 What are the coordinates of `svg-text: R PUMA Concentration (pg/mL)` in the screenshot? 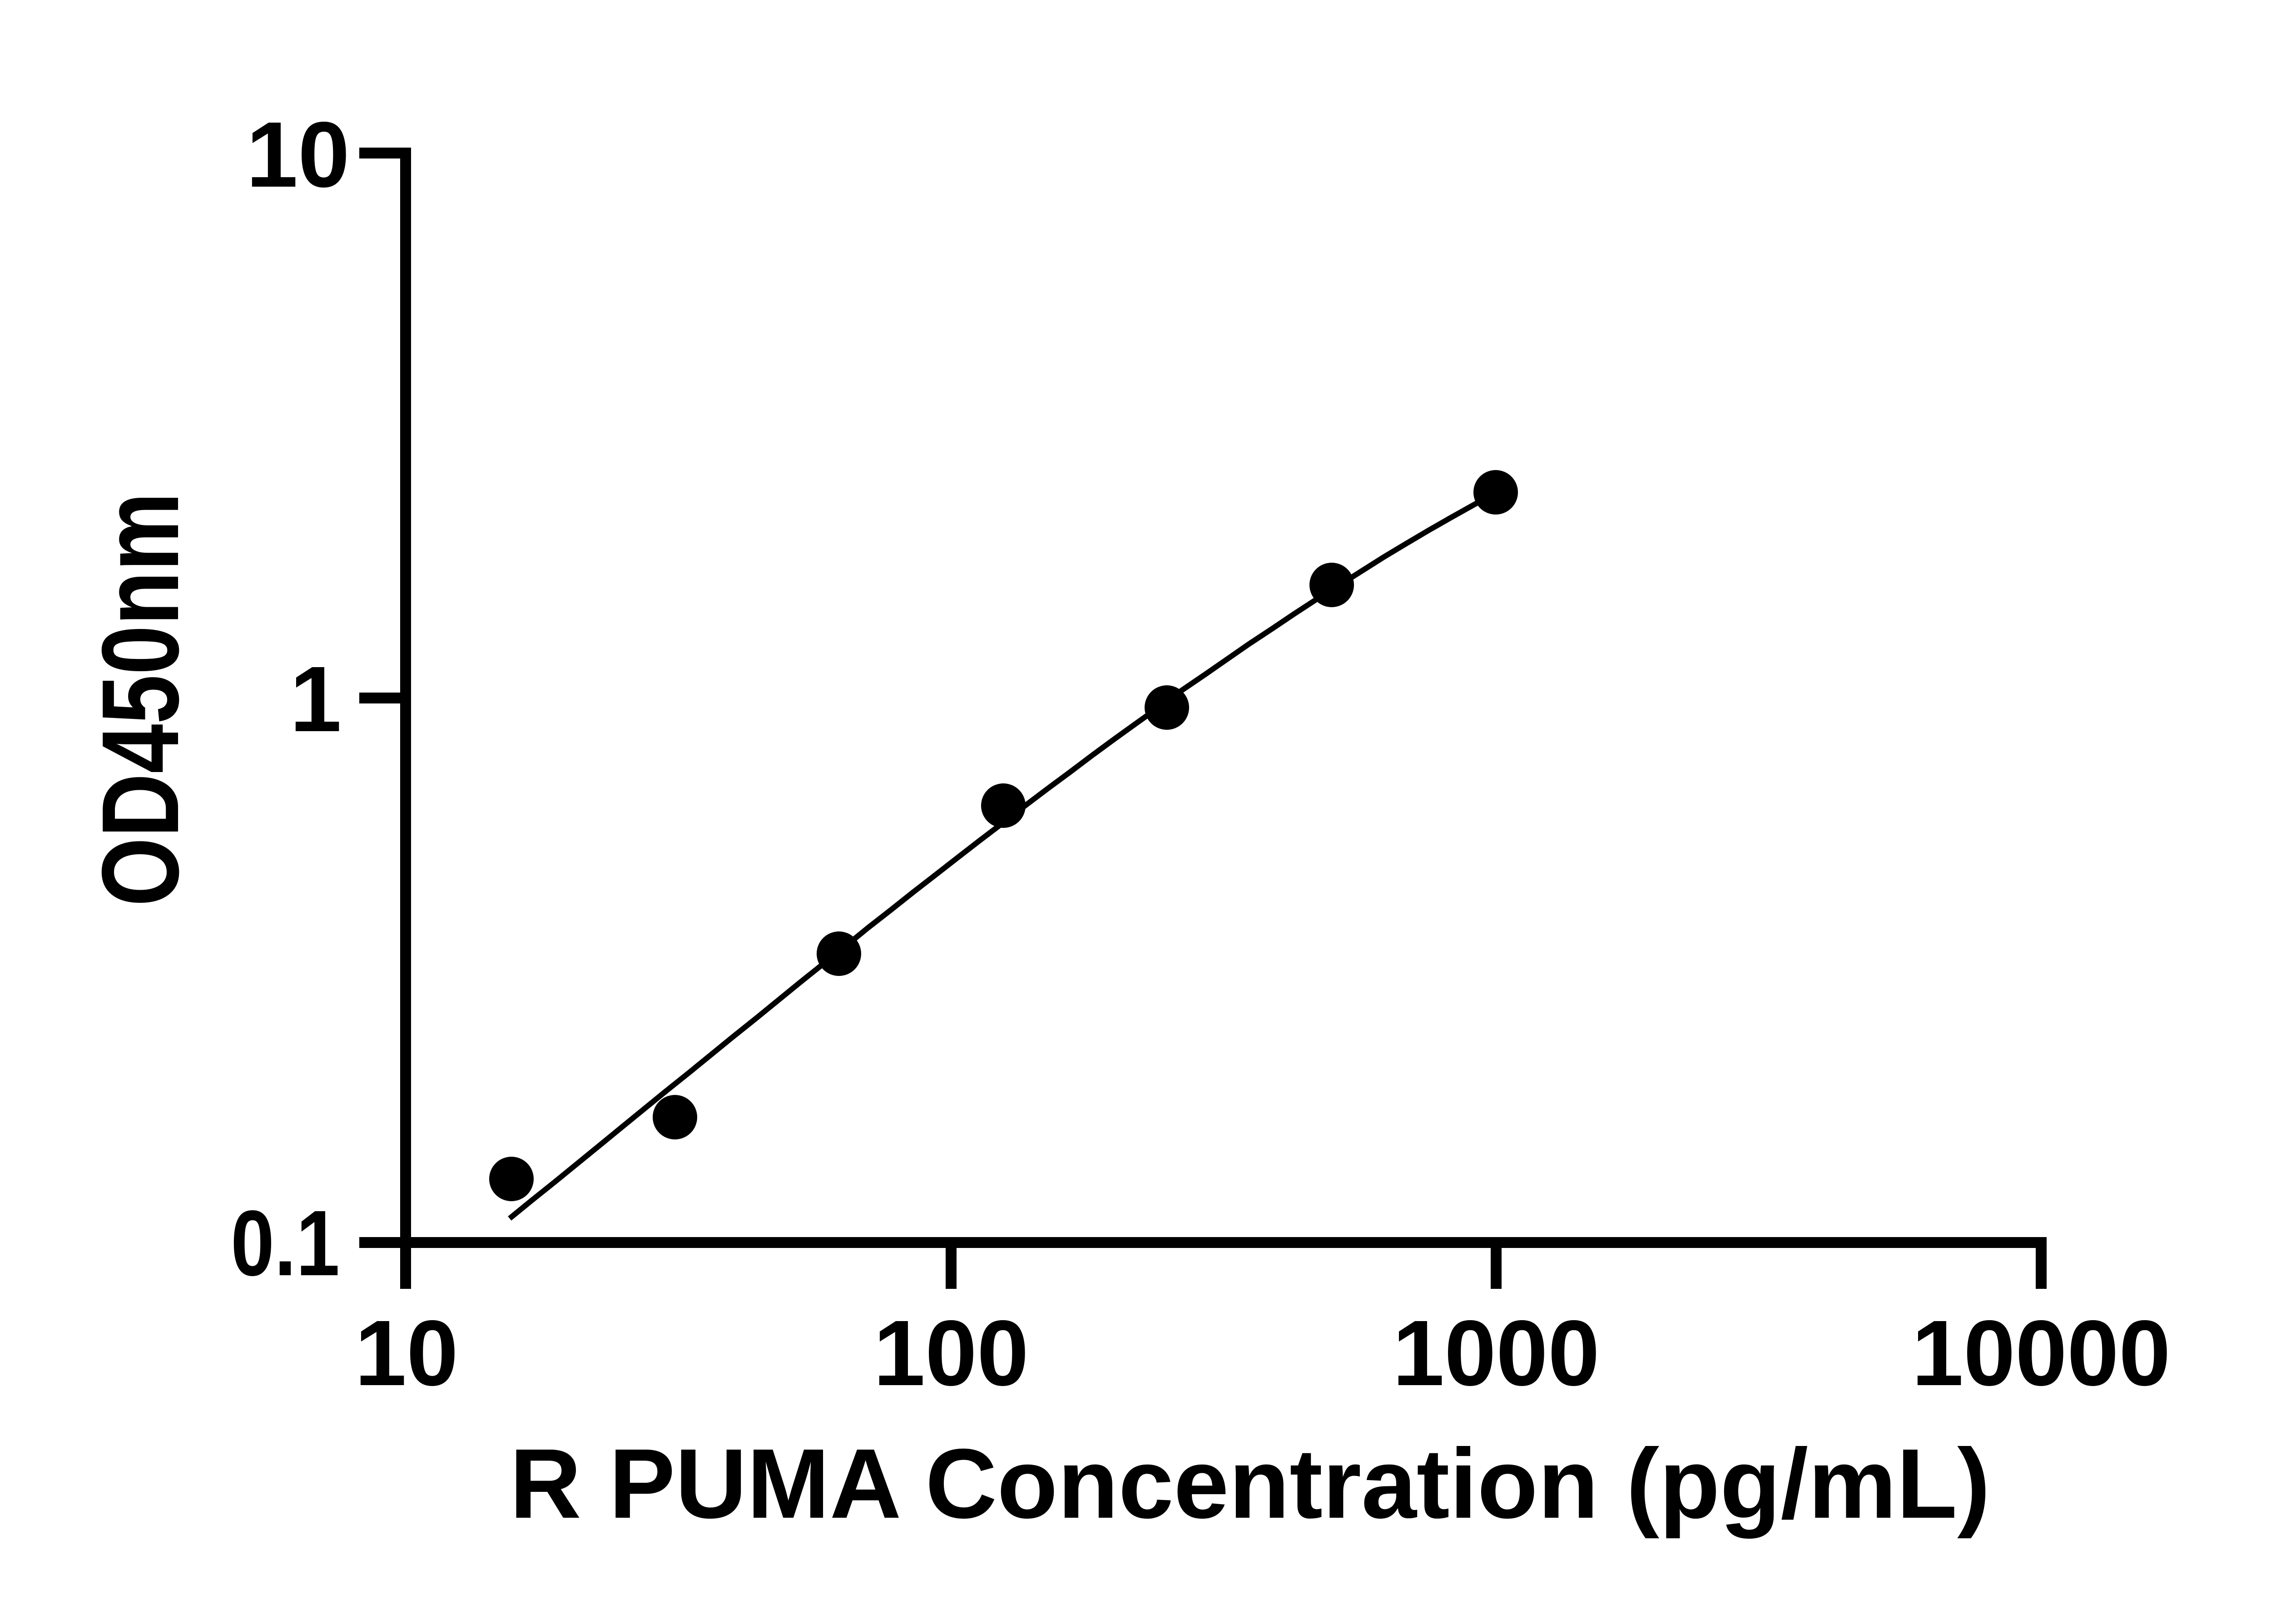 It's located at (1250, 1484).